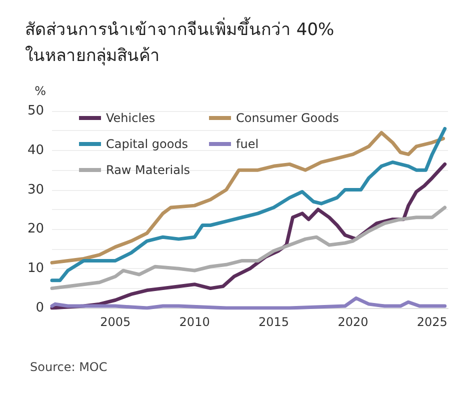 This screenshot has width=472, height=393. I want to click on legend-label: Consumer Goods, so click(287, 118).